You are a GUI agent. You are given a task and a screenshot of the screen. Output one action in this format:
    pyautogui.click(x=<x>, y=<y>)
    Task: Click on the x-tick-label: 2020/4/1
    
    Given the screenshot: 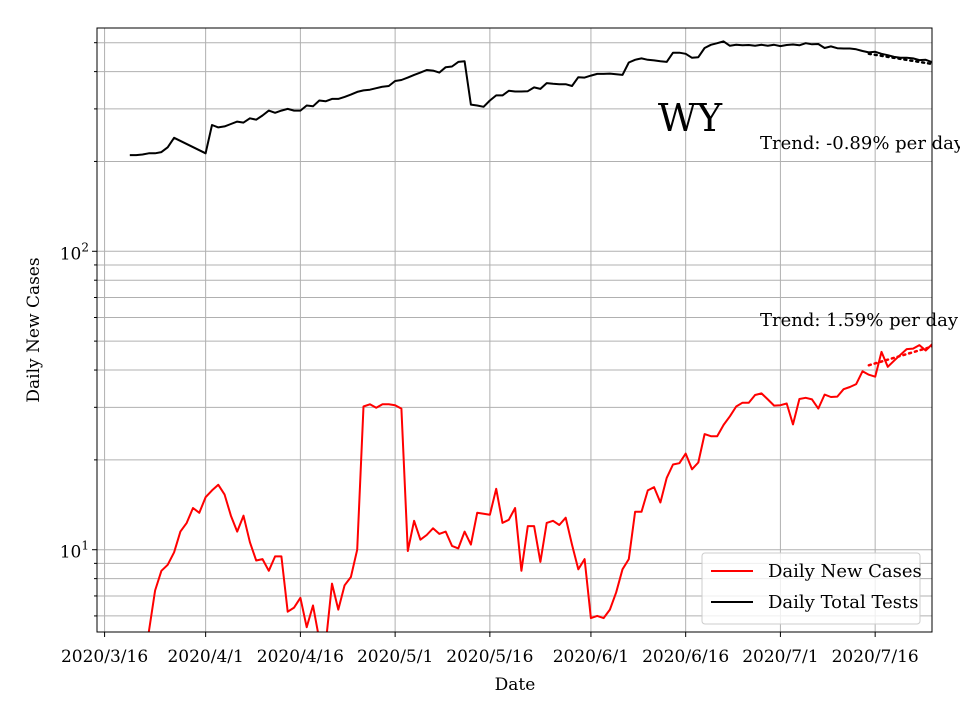 What is the action you would take?
    pyautogui.click(x=205, y=657)
    